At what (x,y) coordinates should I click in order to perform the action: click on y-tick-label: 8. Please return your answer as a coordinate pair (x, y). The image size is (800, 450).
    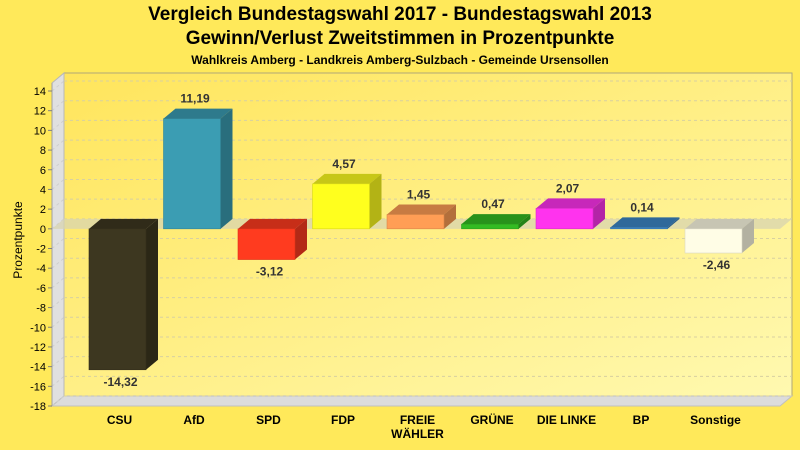
    Looking at the image, I should click on (43, 151).